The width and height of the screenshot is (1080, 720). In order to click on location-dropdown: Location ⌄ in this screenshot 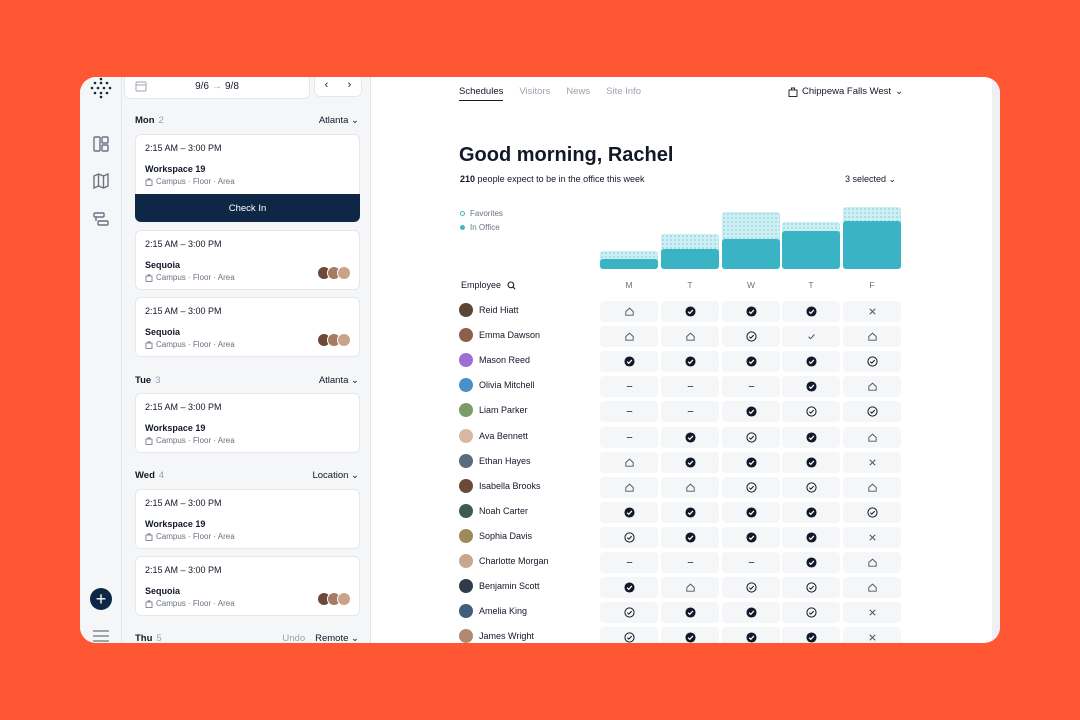, I will do `click(335, 475)`.